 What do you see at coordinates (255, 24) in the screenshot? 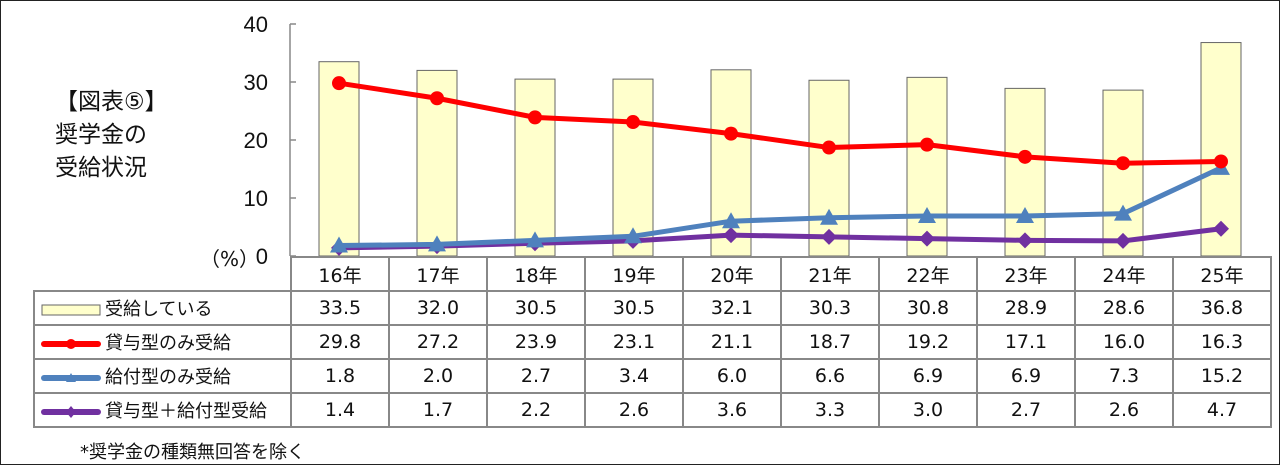
I see `y-tick-40: 40` at bounding box center [255, 24].